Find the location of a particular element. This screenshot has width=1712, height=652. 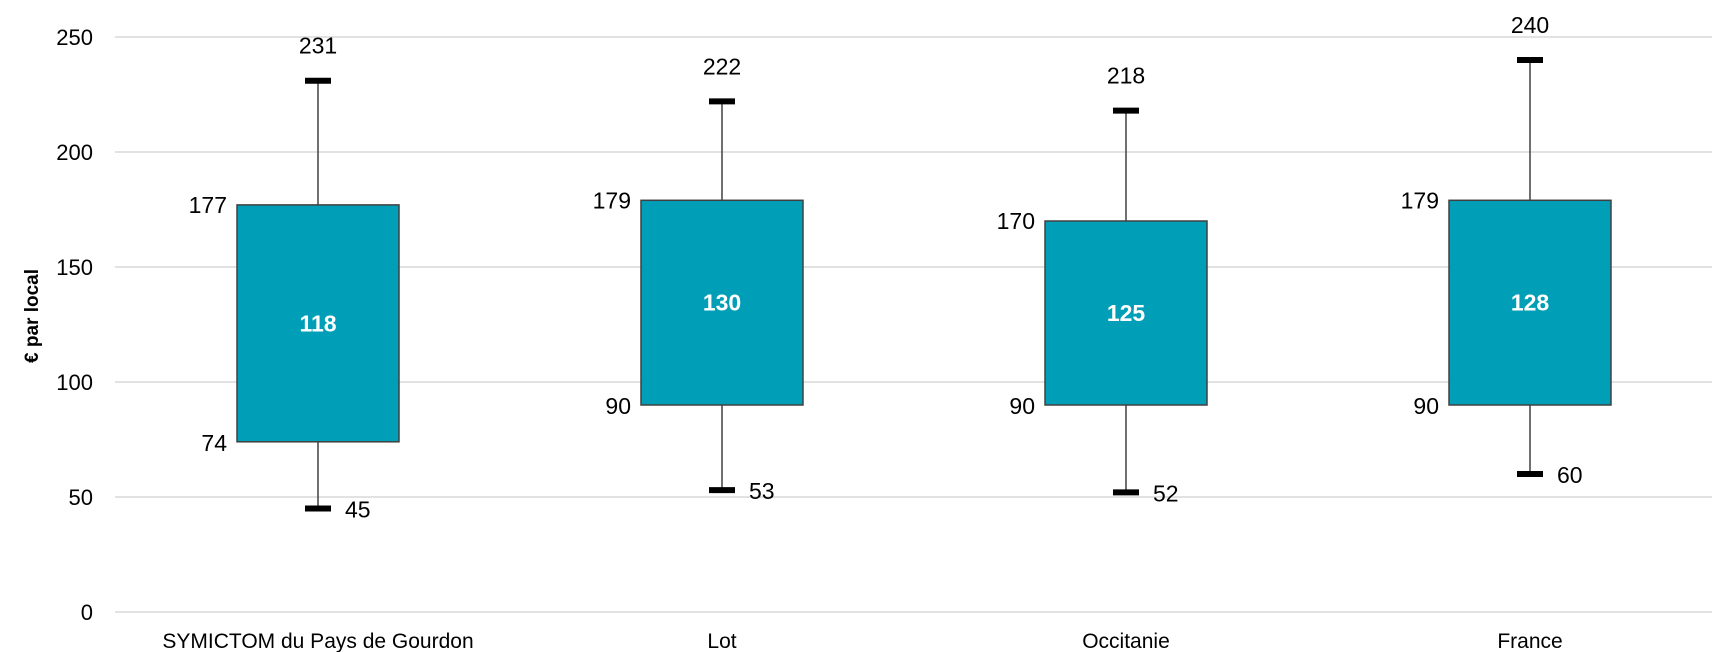

y-tick-label: 250 is located at coordinates (74, 37).